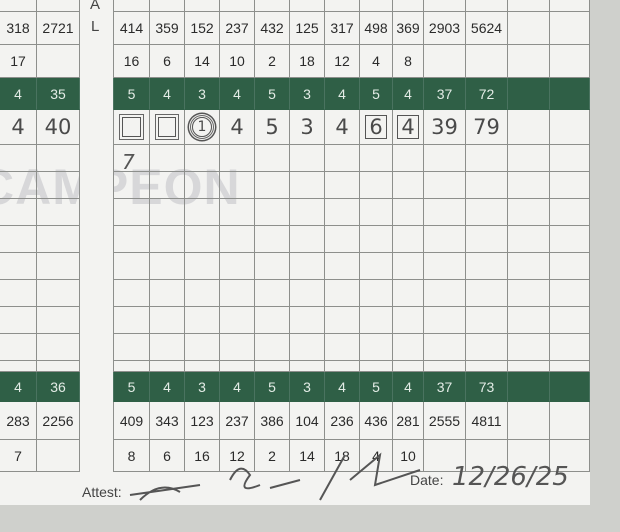 Image resolution: width=620 pixels, height=532 pixels. What do you see at coordinates (58, 421) in the screenshot?
I see `left-cell: 2256` at bounding box center [58, 421].